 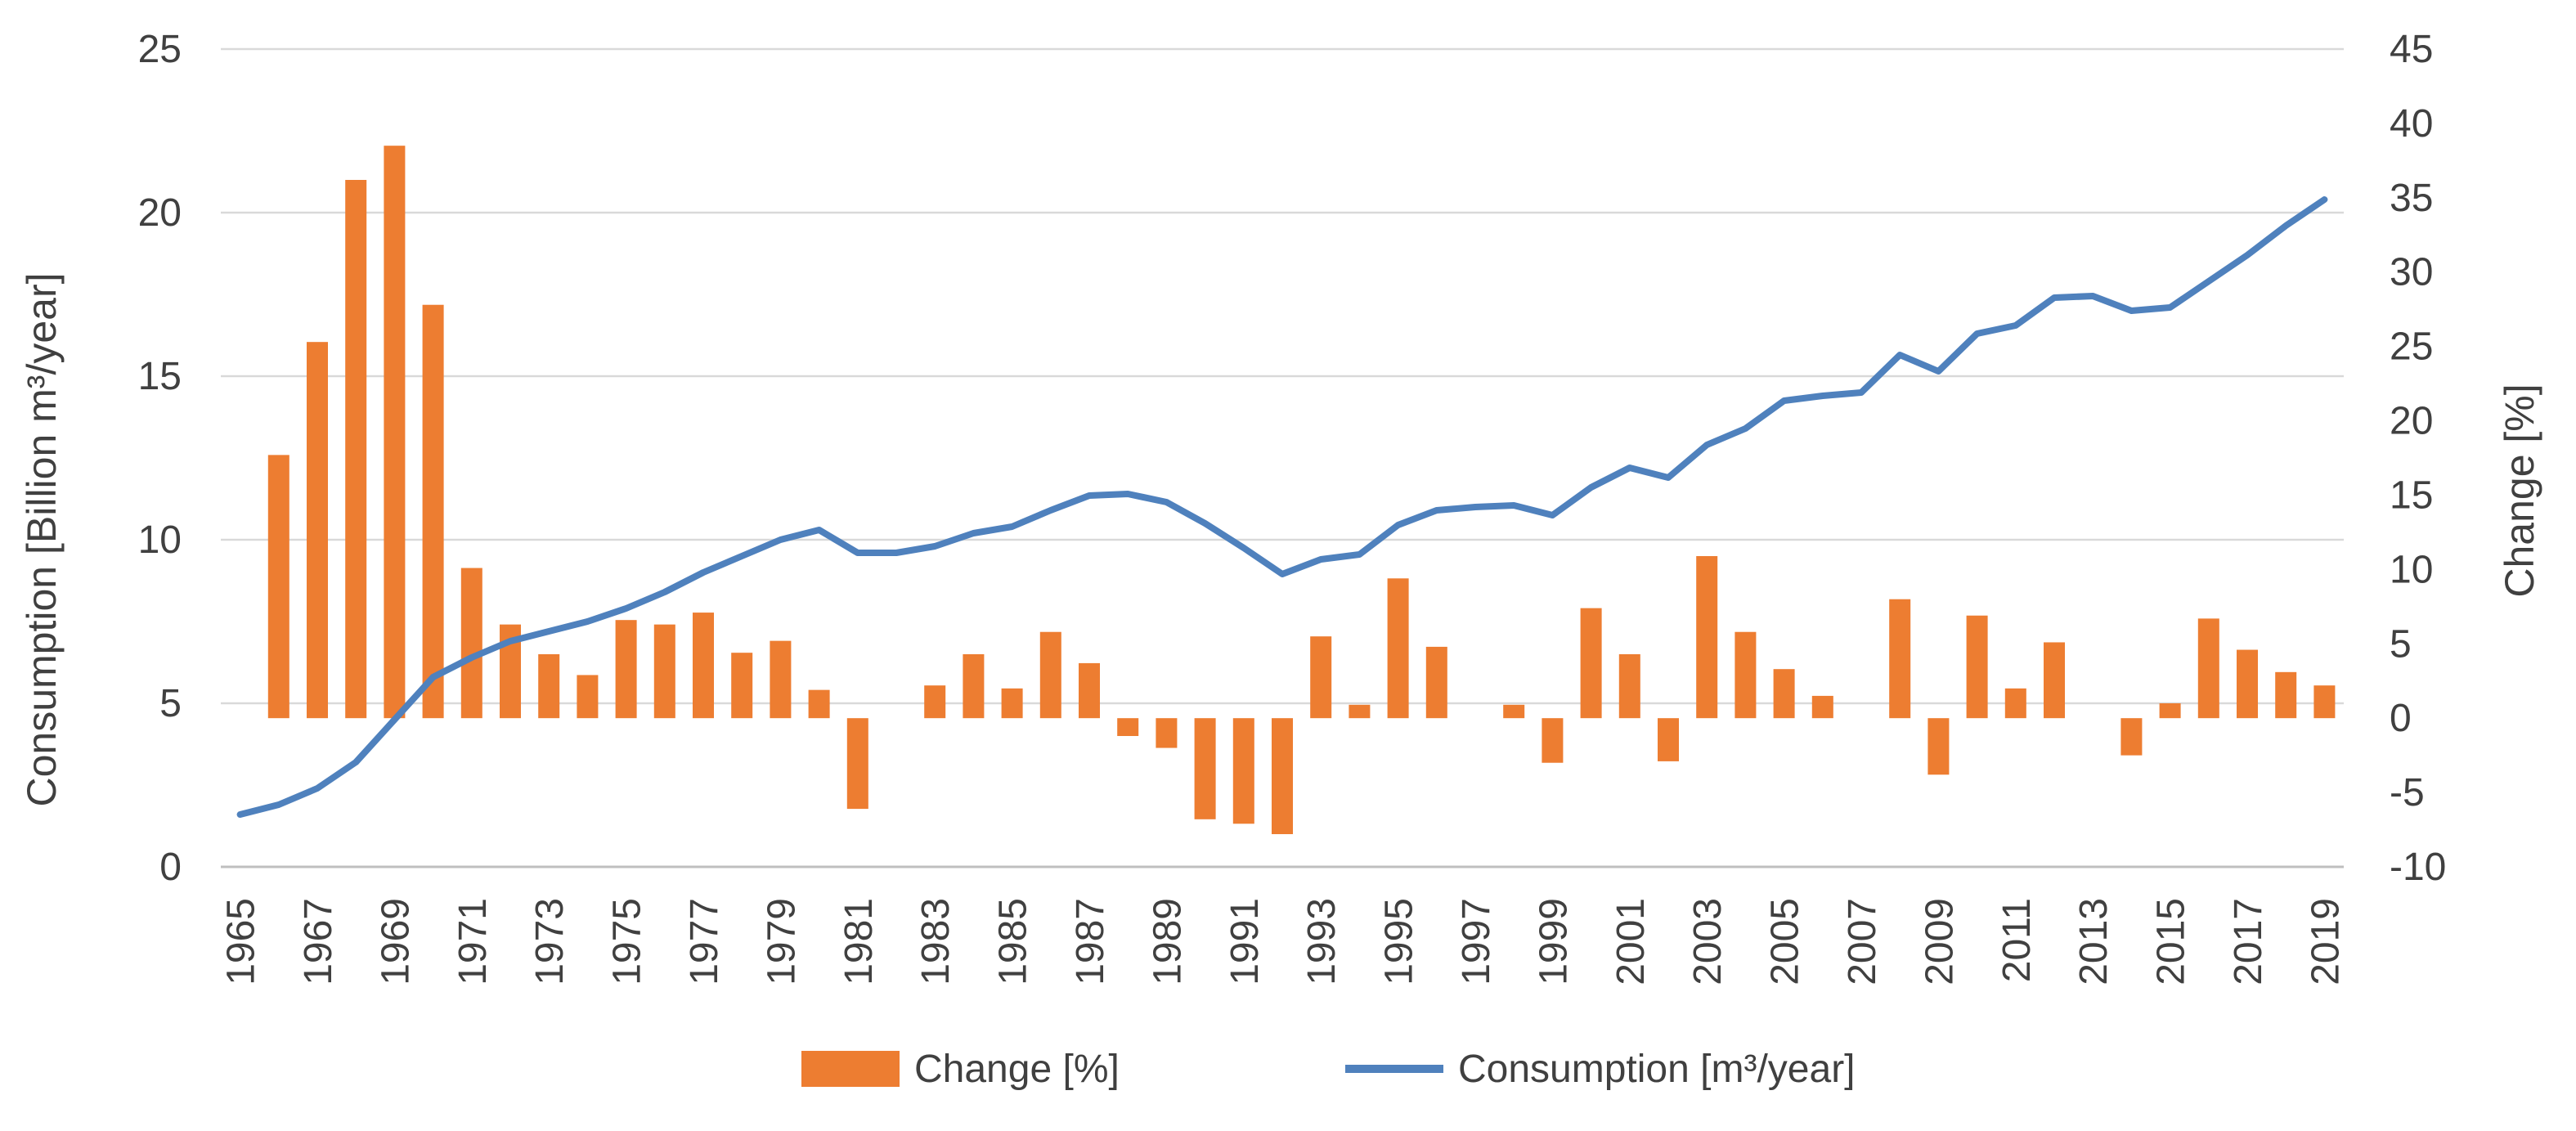 What do you see at coordinates (1012, 704) in the screenshot?
I see `bar-1985` at bounding box center [1012, 704].